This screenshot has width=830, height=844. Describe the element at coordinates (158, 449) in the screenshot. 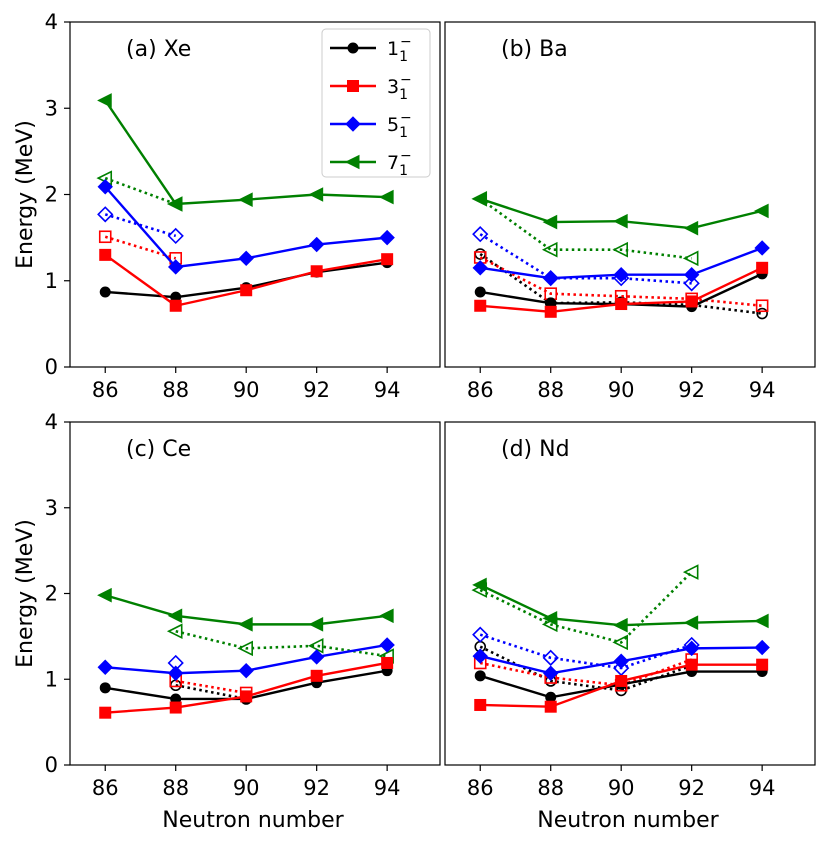

I see `panel-title: (c) Ce` at that location.